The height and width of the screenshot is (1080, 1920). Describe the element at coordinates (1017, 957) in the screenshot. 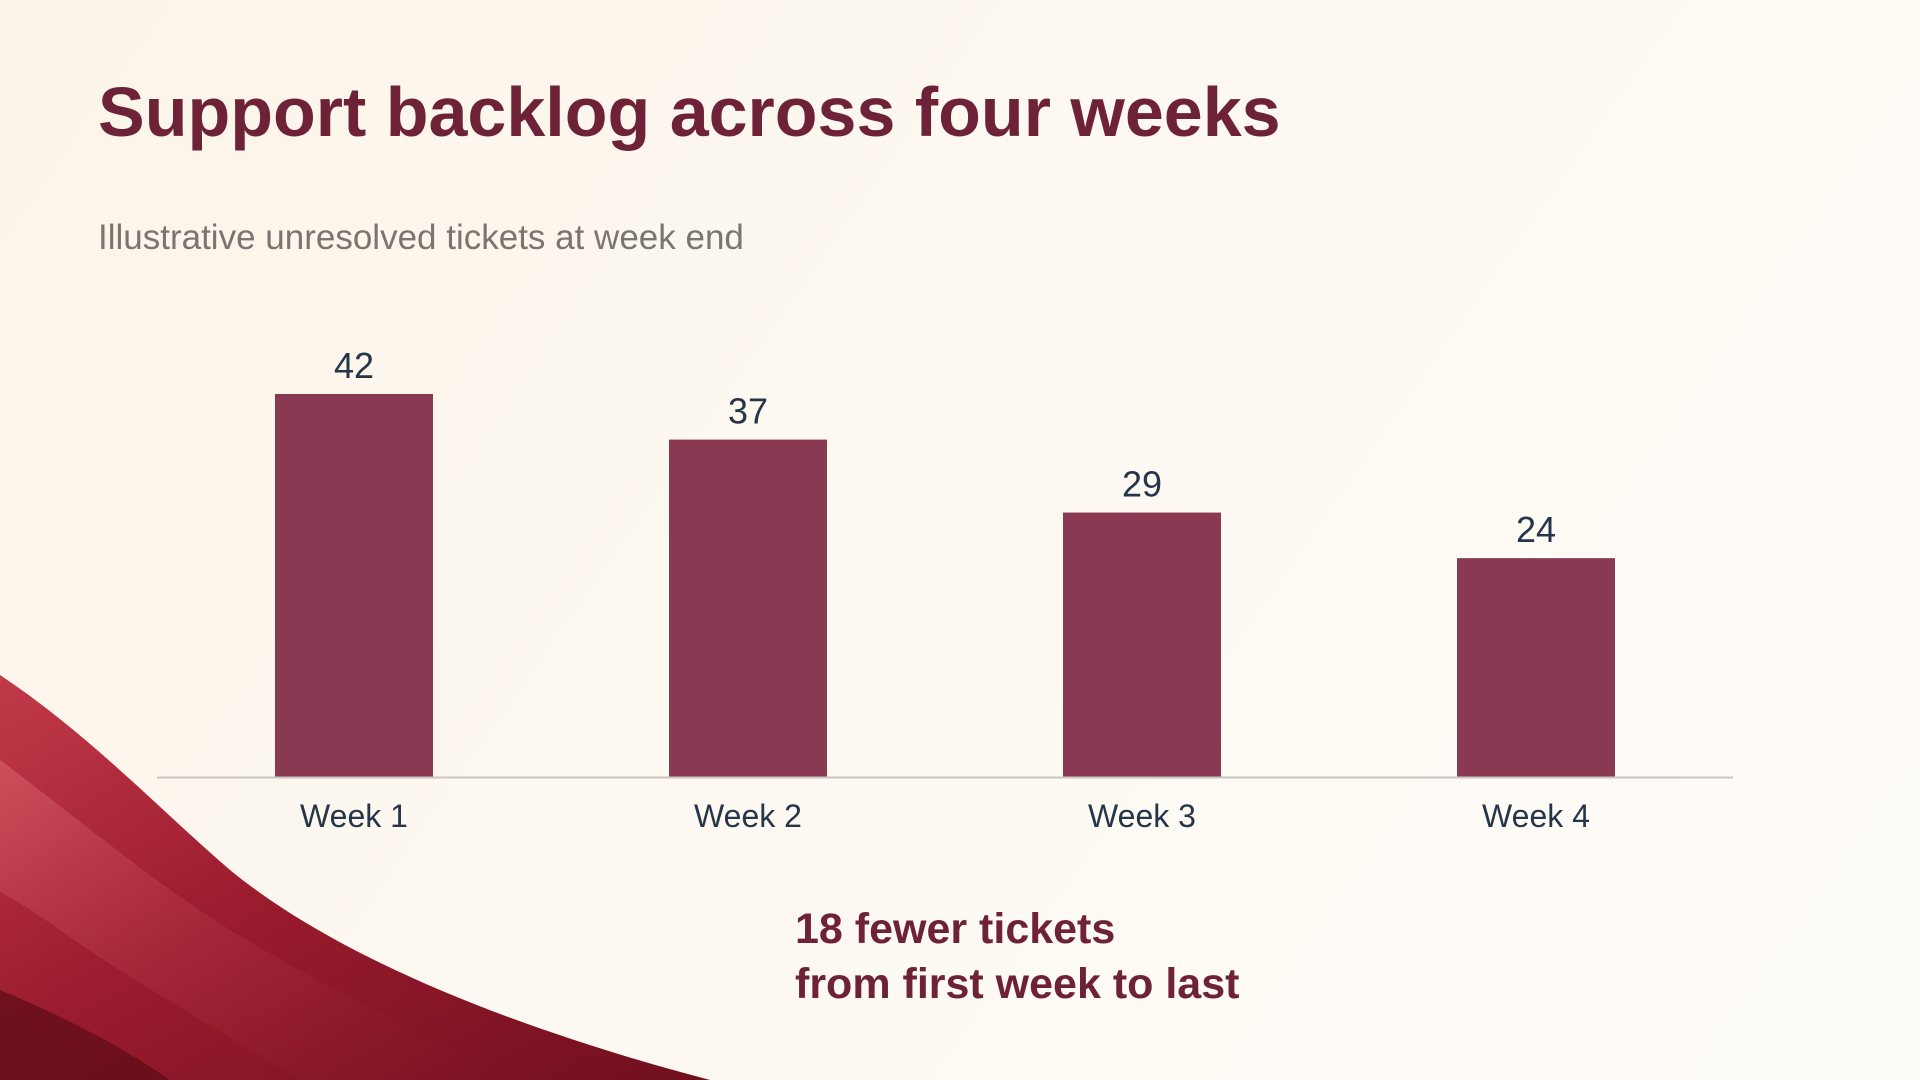

I see `callout-text: 18 fewer tickets from first week to last` at that location.